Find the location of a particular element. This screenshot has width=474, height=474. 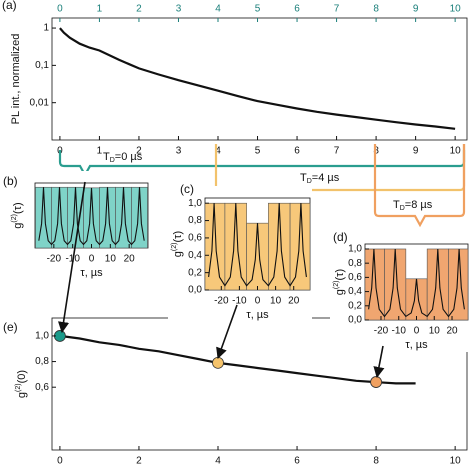

top-tick-label: 8 is located at coordinates (376, 9).